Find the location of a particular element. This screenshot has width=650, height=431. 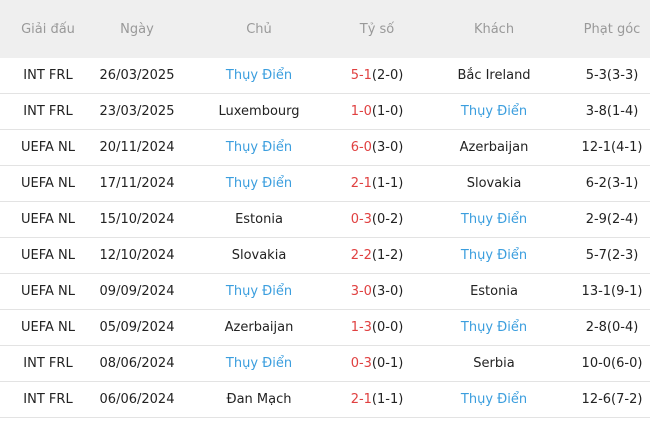

full-time-score: 2-2 is located at coordinates (361, 255).